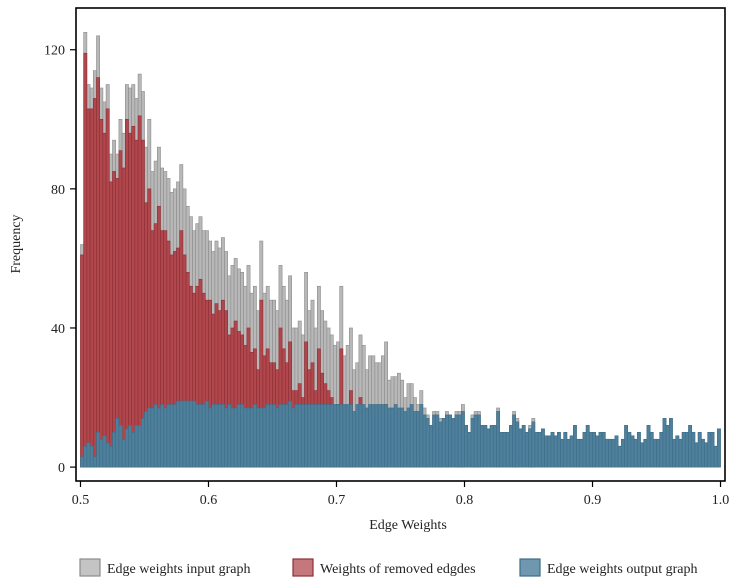 The width and height of the screenshot is (733, 587). I want to click on legend-label-output: Edge weights output graph, so click(622, 569).